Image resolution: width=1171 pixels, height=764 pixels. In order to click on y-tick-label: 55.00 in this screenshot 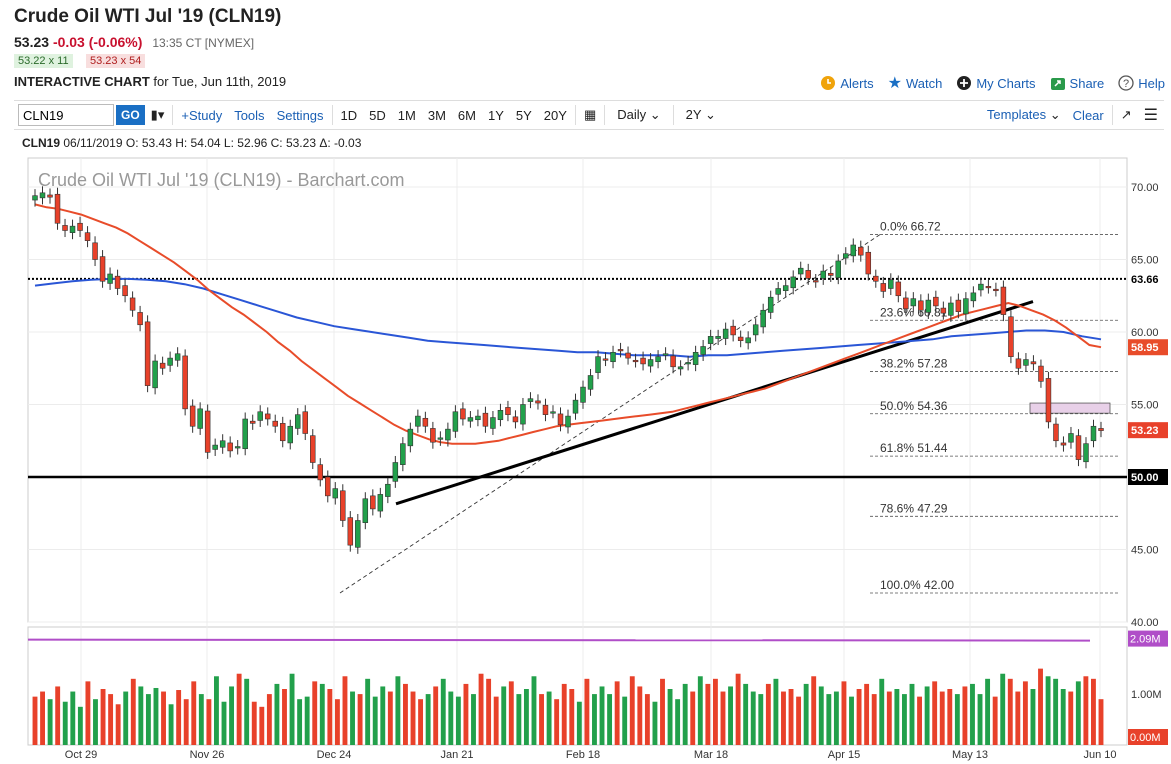, I will do `click(1145, 406)`.